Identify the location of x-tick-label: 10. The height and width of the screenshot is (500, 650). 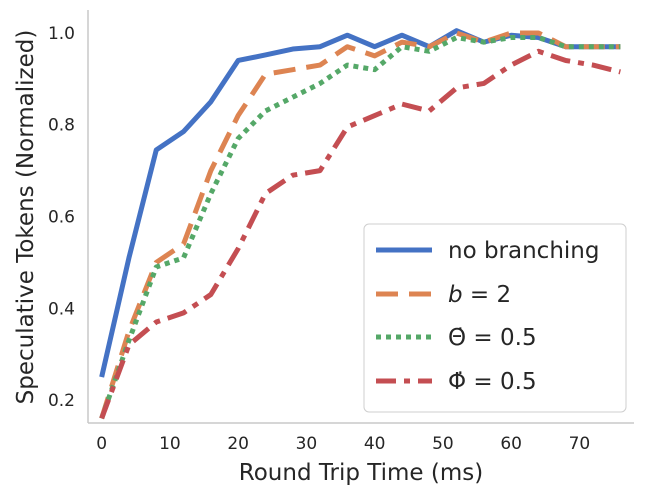
(170, 444).